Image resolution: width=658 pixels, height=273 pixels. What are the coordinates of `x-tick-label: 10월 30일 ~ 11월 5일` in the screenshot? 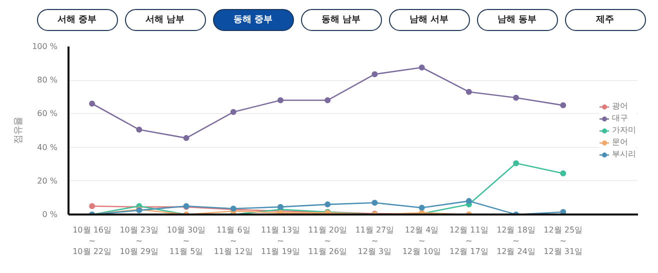 It's located at (186, 241).